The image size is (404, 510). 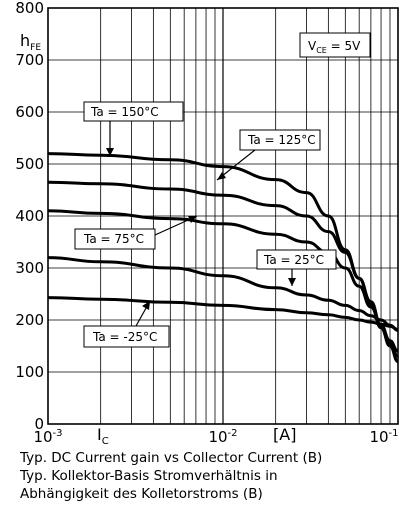 I want to click on y-tick-label: 800, so click(x=29, y=8).